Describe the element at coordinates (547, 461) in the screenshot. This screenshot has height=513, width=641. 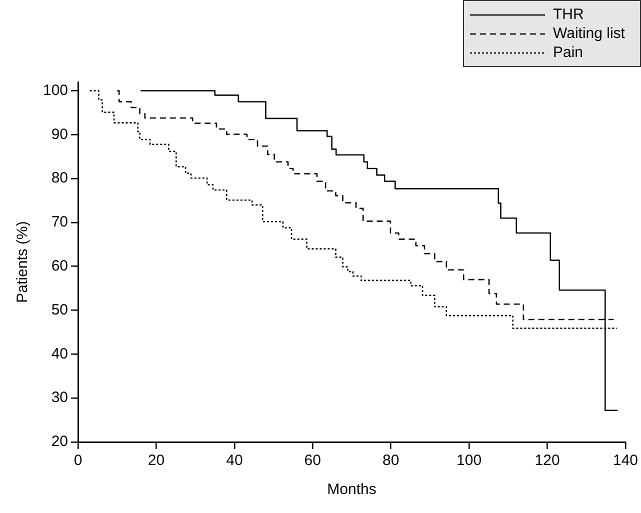
I see `x-tick-label: 120` at that location.